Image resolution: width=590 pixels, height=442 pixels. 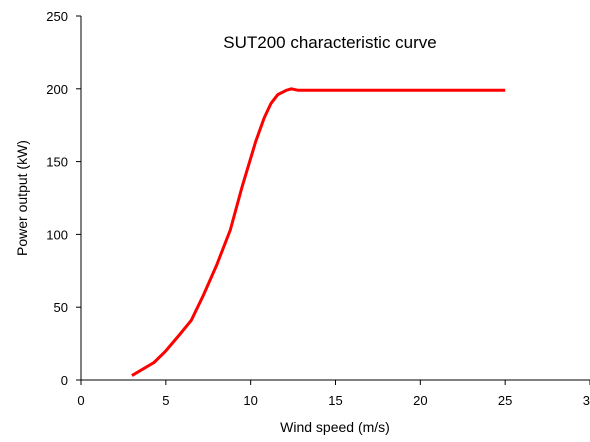 I want to click on x-tick-label: 0, so click(x=80, y=400).